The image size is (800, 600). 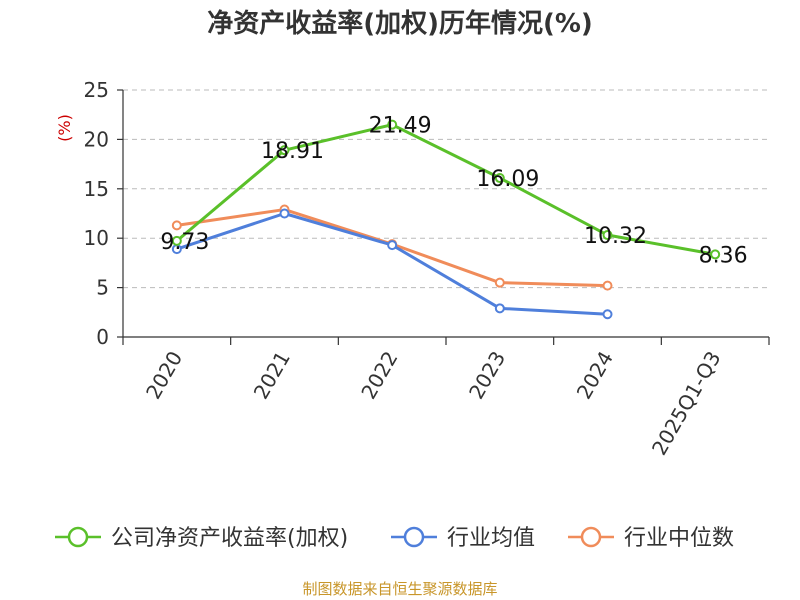 What do you see at coordinates (379, 375) in the screenshot?
I see `x-tick-label-2022: 2022` at bounding box center [379, 375].